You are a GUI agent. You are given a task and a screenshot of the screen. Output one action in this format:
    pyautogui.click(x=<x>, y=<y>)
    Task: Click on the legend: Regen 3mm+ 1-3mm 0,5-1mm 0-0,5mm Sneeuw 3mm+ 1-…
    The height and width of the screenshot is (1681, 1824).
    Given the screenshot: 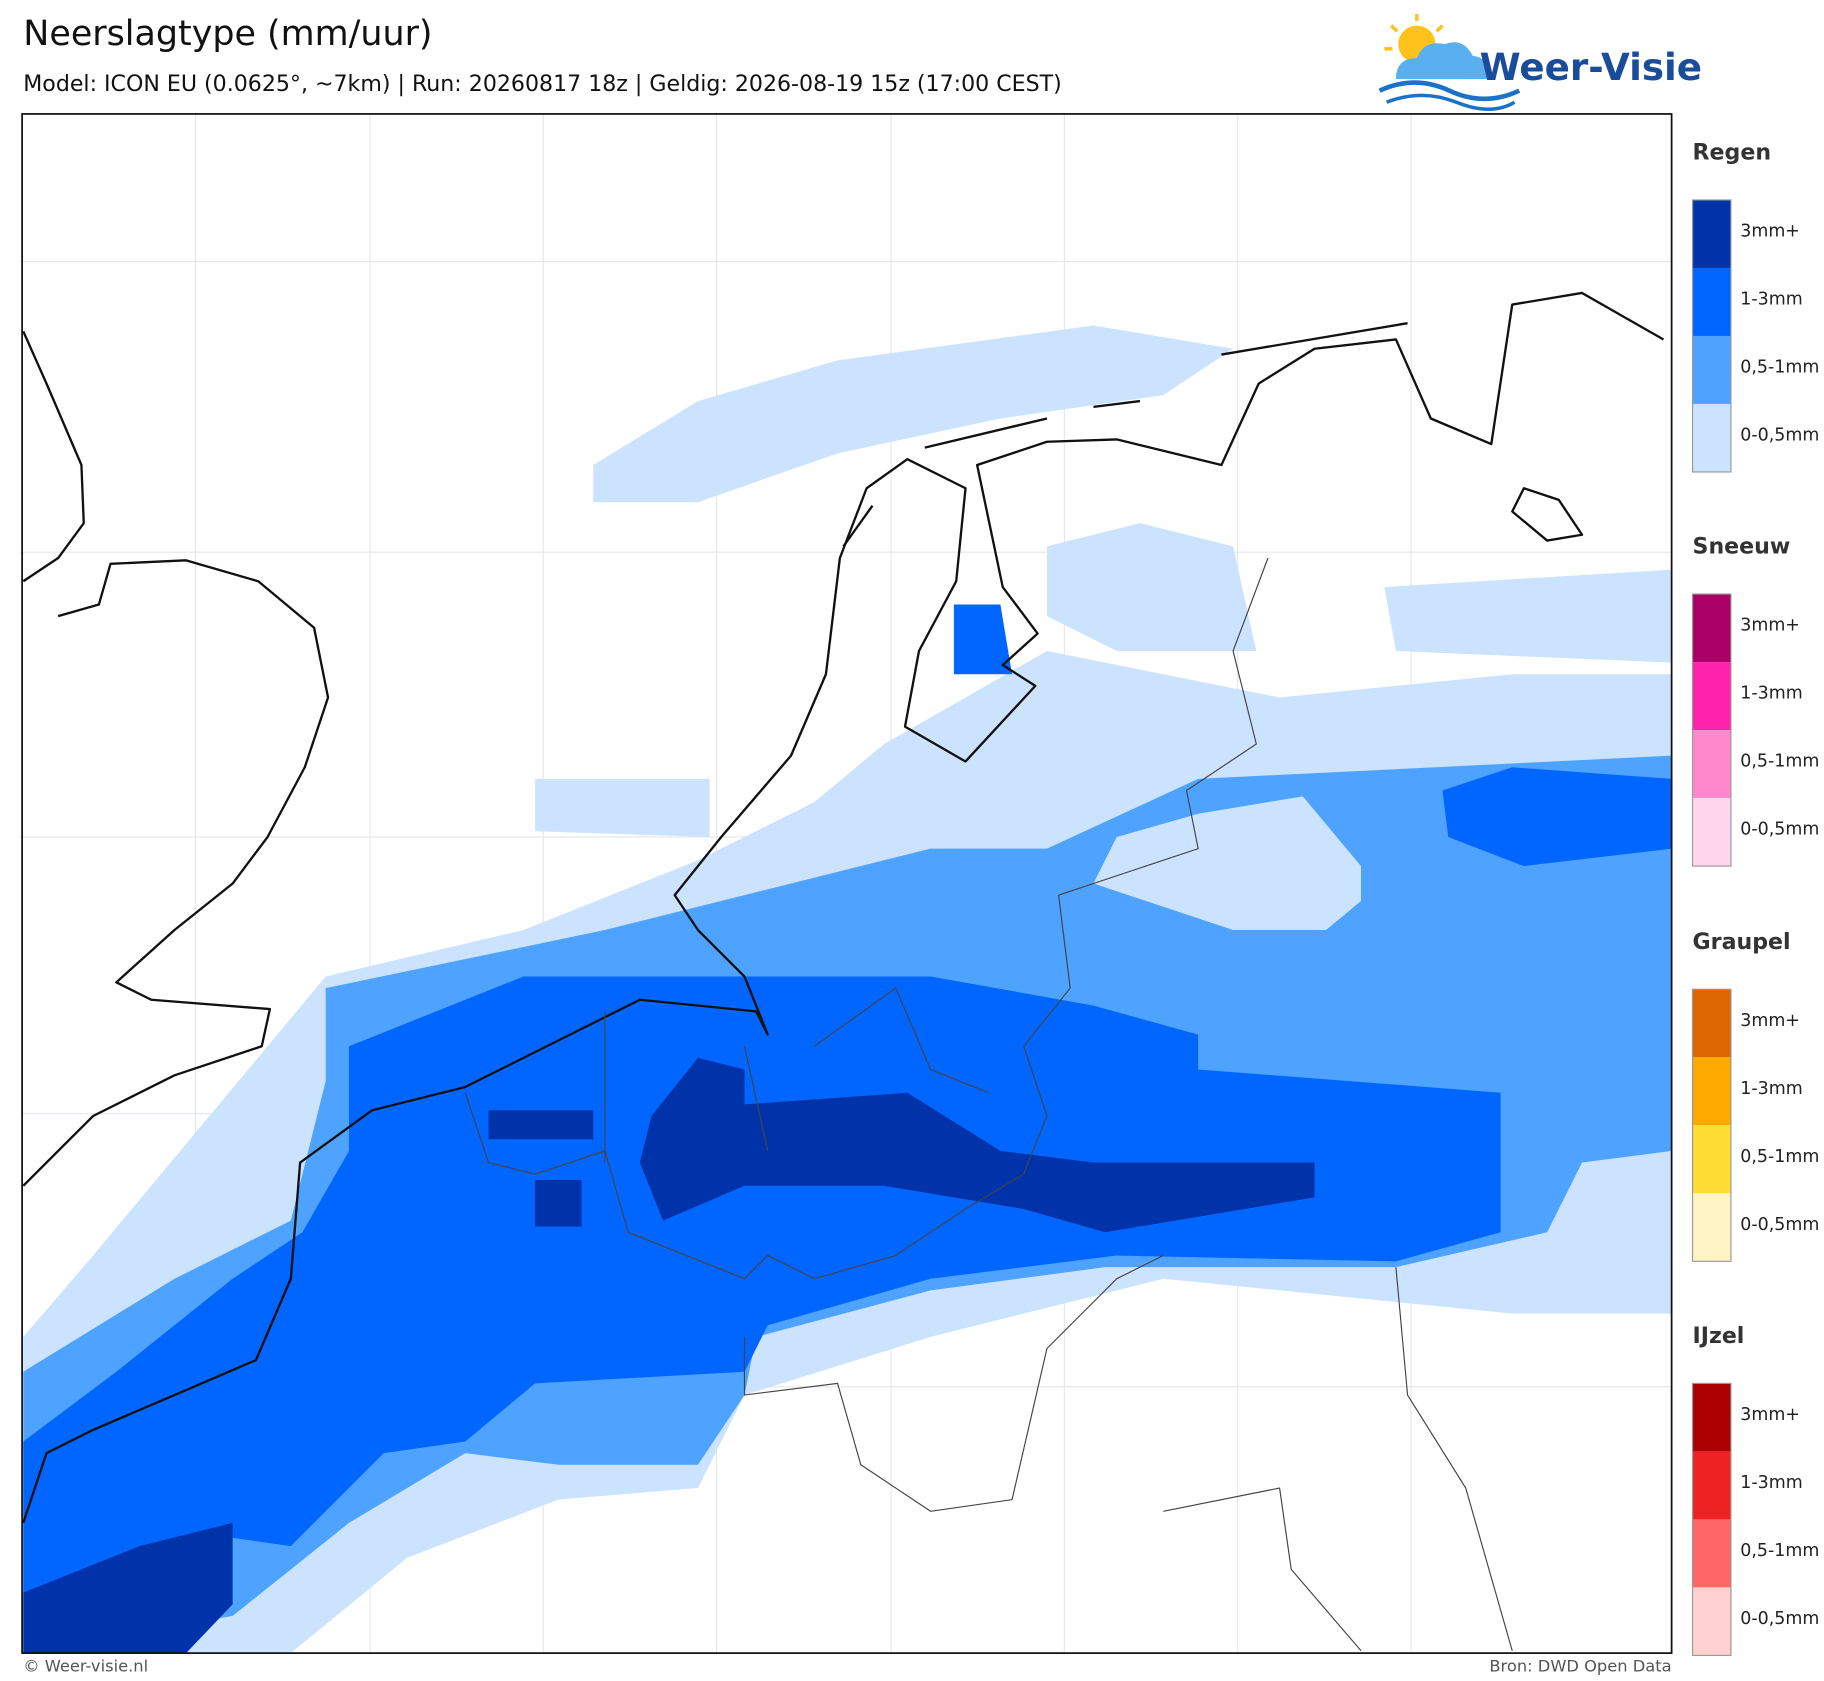 What is the action you would take?
    pyautogui.click(x=1755, y=898)
    